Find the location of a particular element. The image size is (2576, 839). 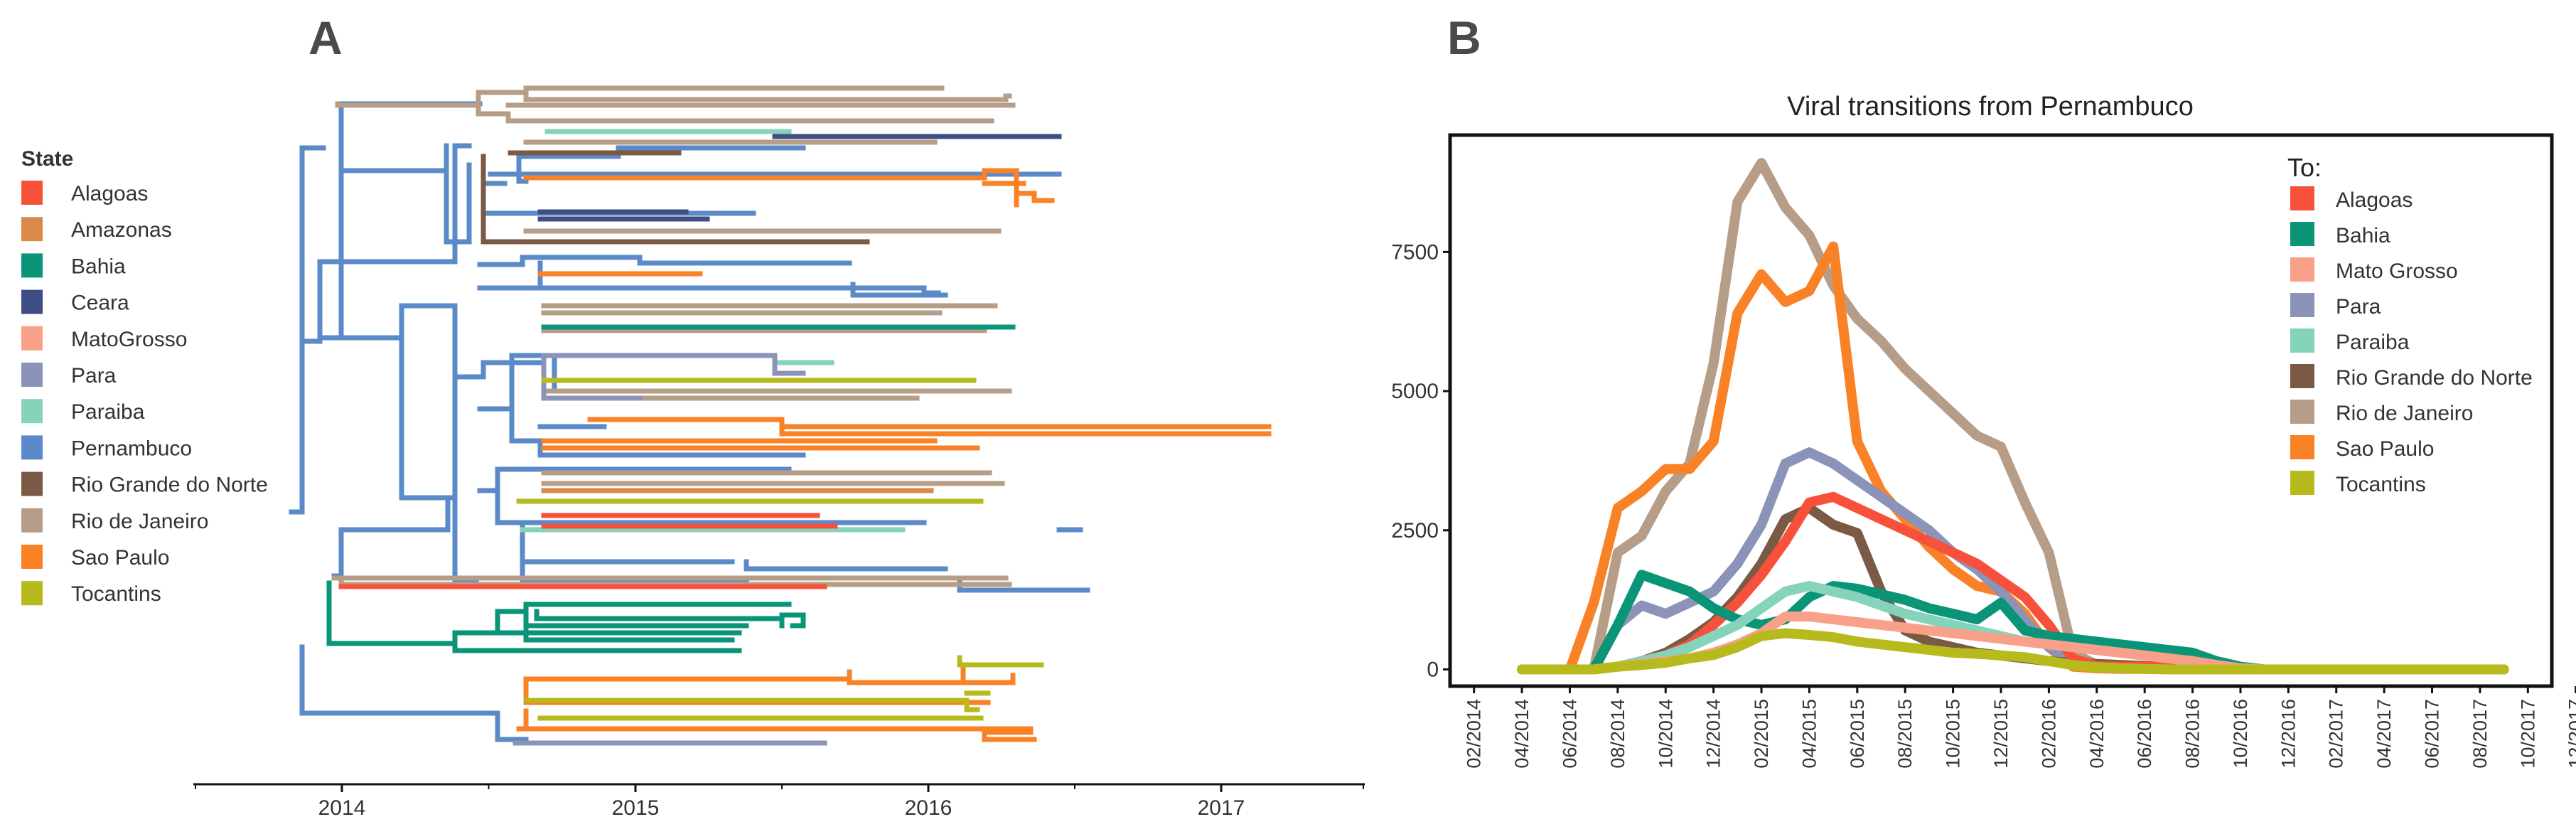

panel-a-letter: A is located at coordinates (325, 37).